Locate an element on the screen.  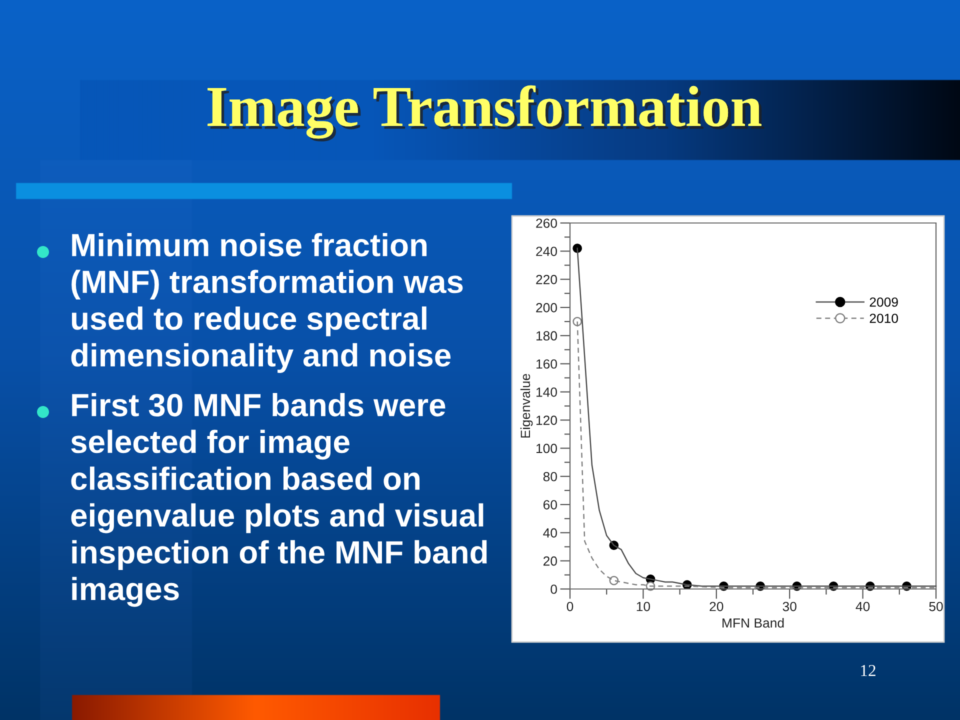
x-tick-label: 40 is located at coordinates (863, 607).